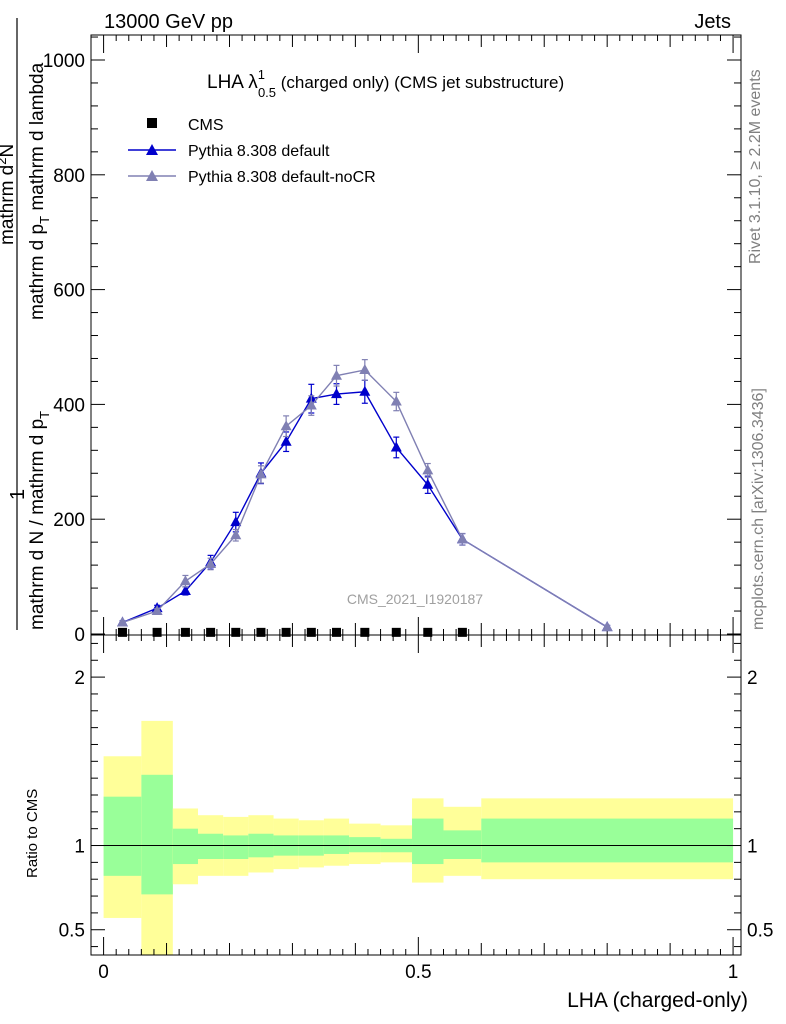 The height and width of the screenshot is (1024, 786). Describe the element at coordinates (79, 635) in the screenshot. I see `y-tick-label: 0` at that location.